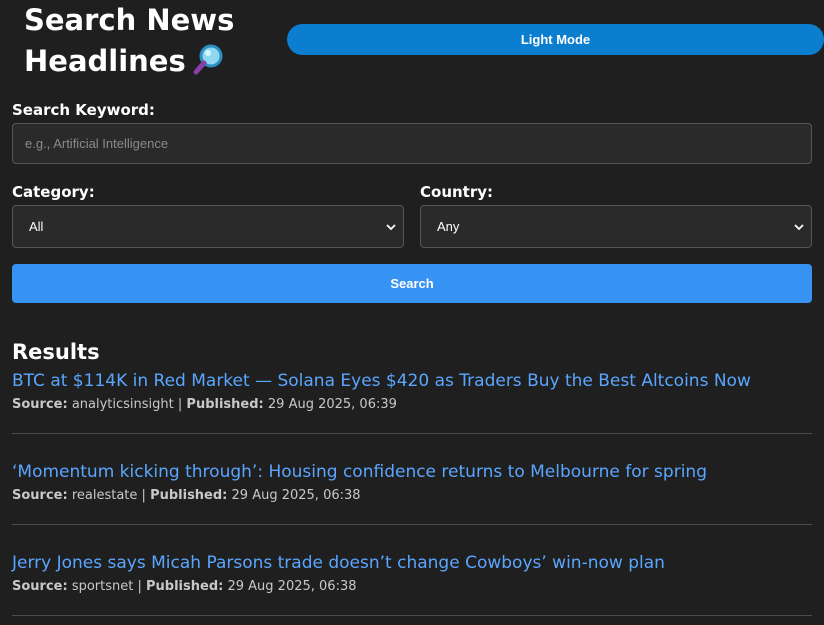 This screenshot has width=824, height=625. Describe the element at coordinates (102, 586) in the screenshot. I see `result-source: sportsnet` at that location.